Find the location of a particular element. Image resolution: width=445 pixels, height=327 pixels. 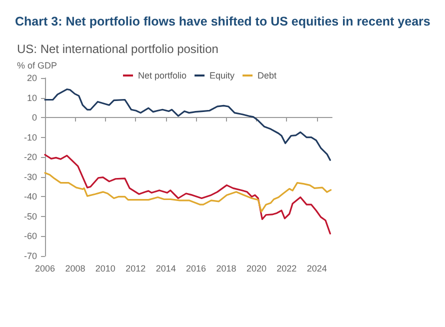

x-tick-label: 2018 is located at coordinates (226, 269).